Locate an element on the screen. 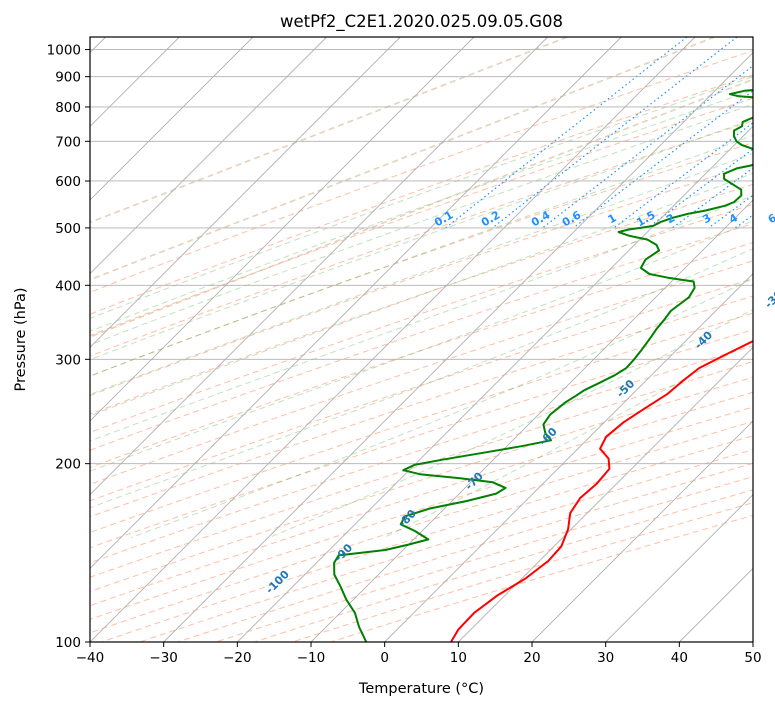  y-tick-label: 1000 is located at coordinates (64, 51).